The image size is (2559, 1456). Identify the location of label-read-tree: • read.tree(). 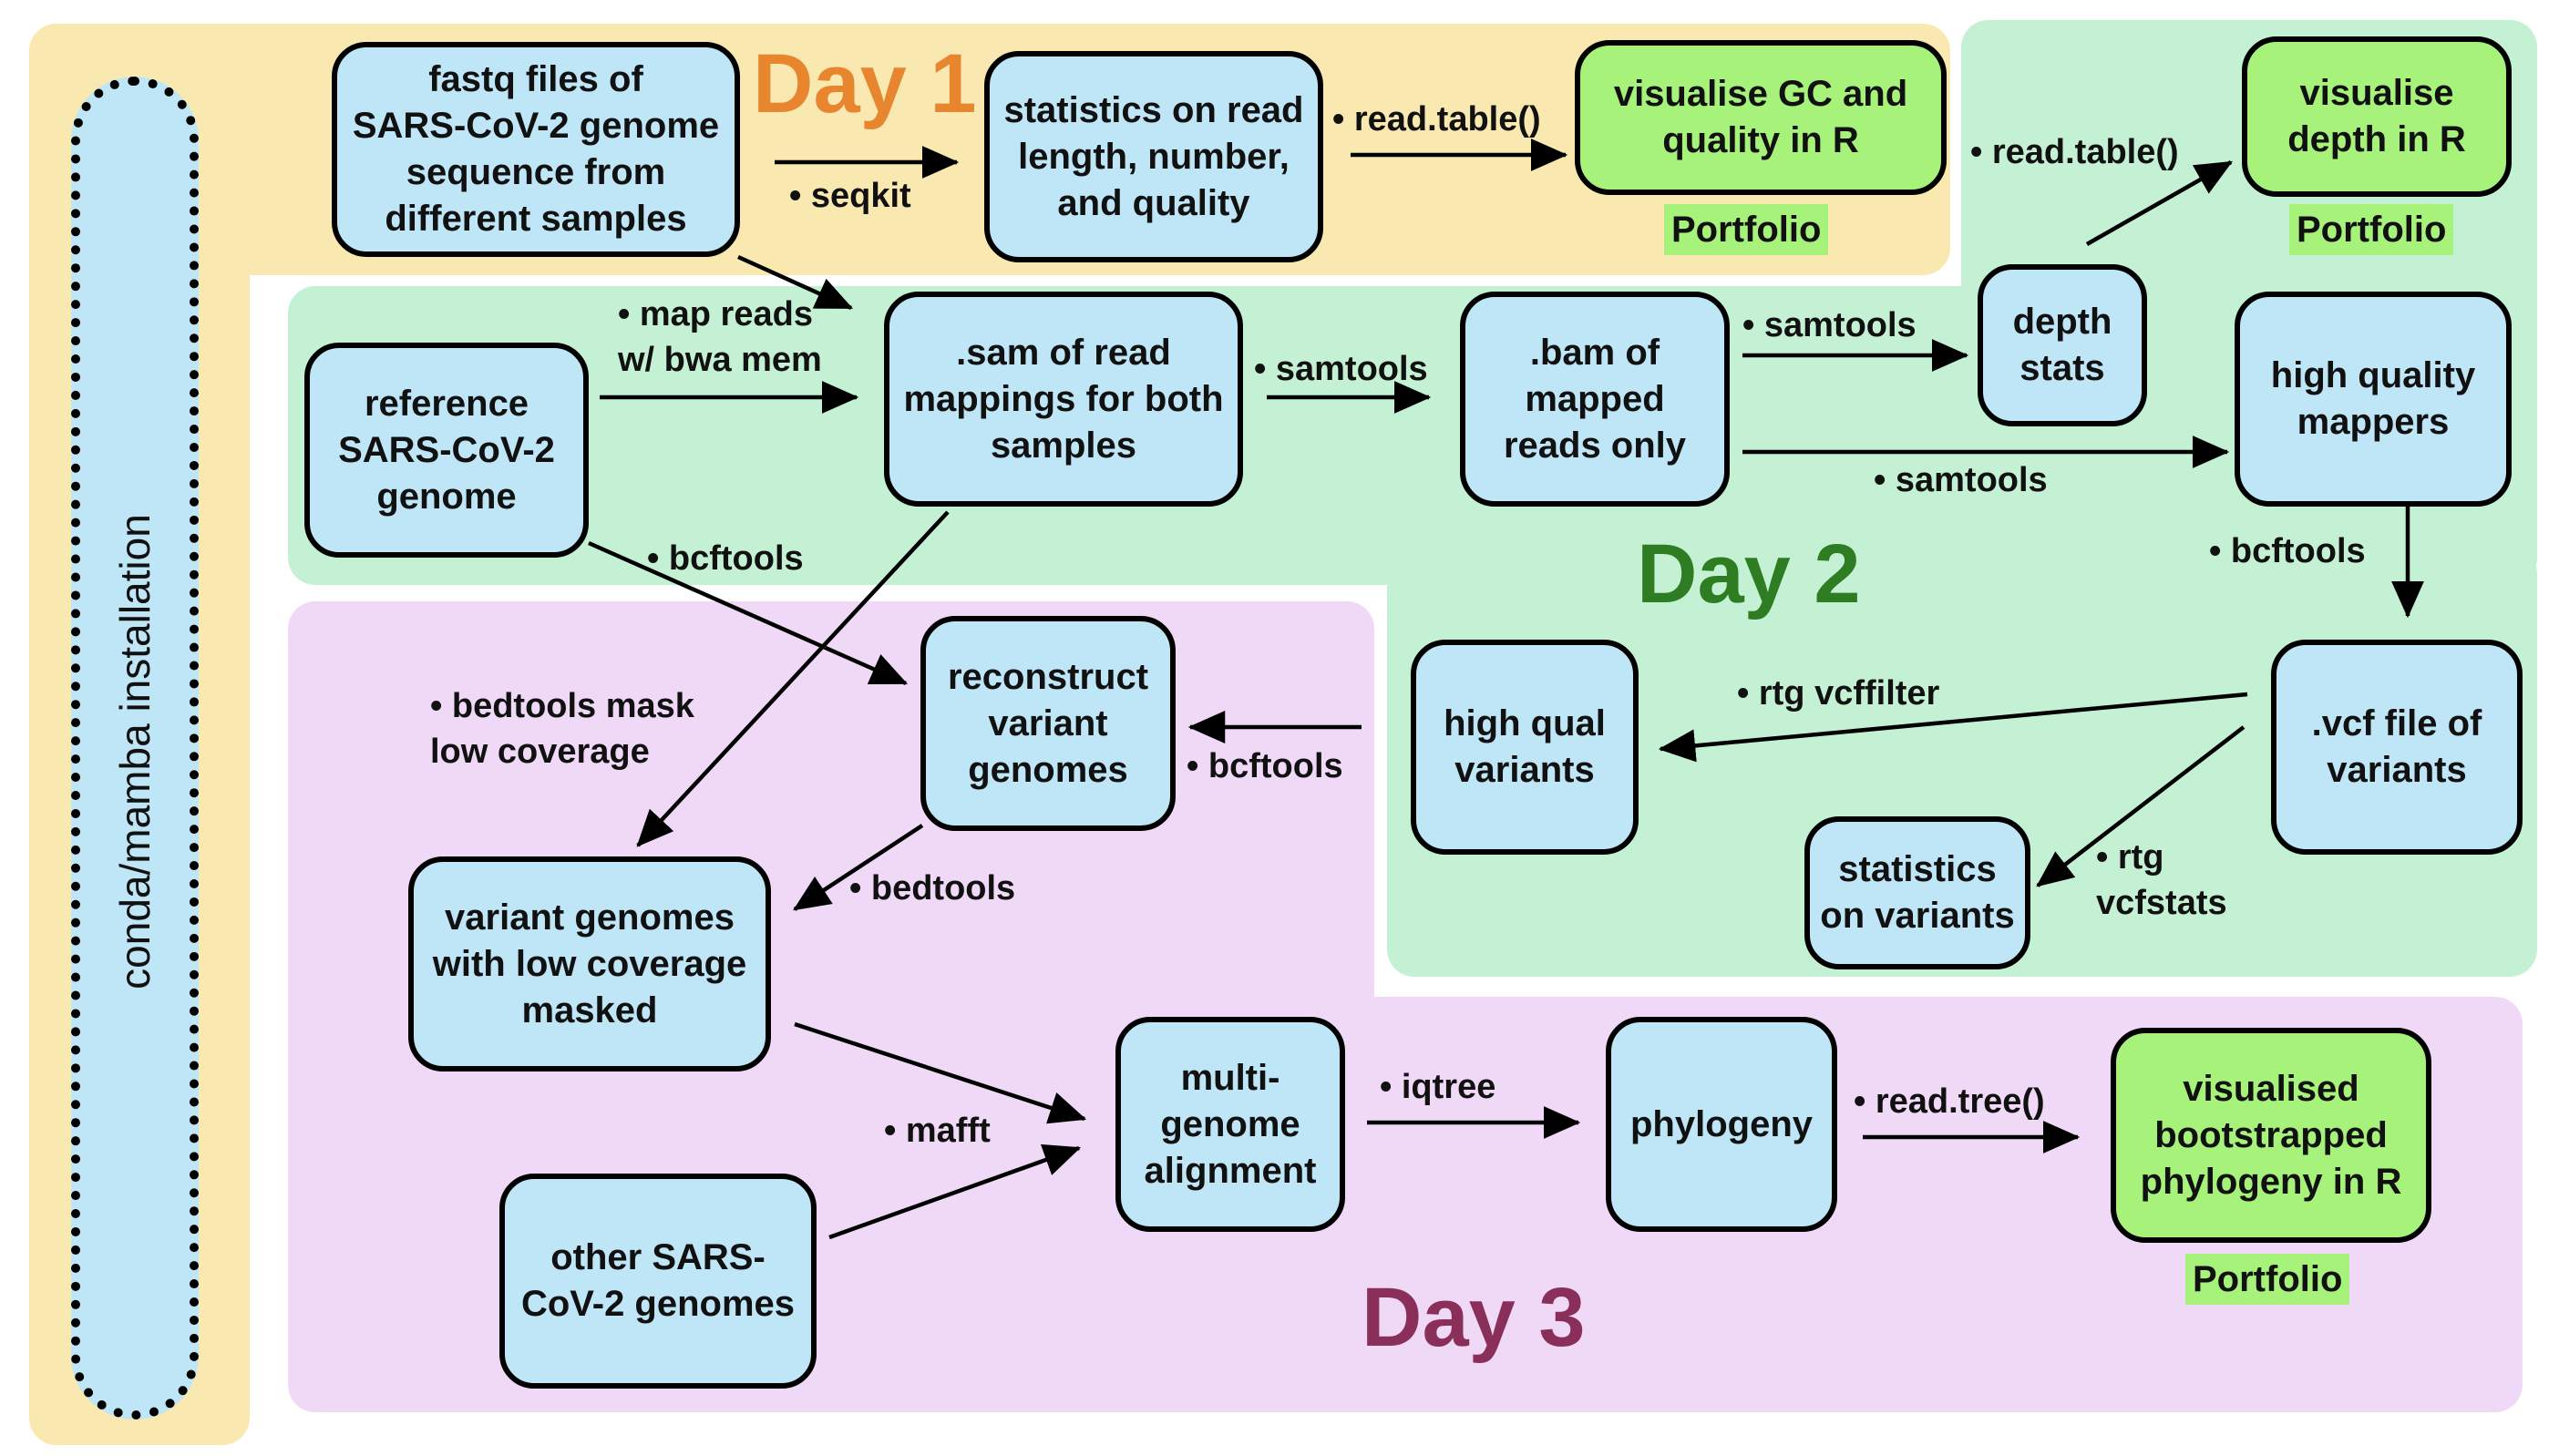
(1949, 1101).